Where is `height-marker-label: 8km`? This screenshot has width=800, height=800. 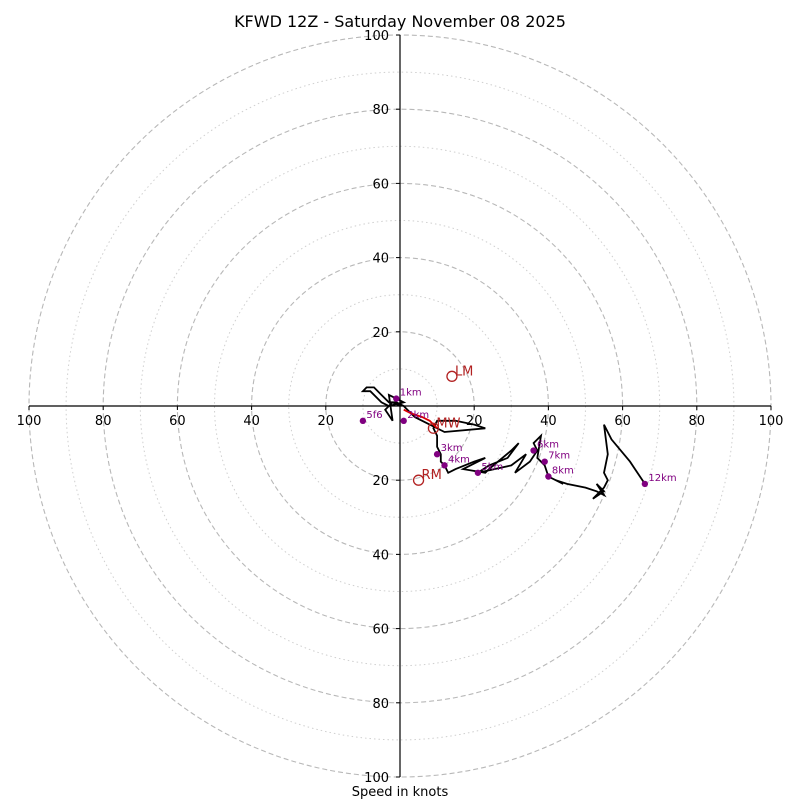
height-marker-label: 8km is located at coordinates (563, 470).